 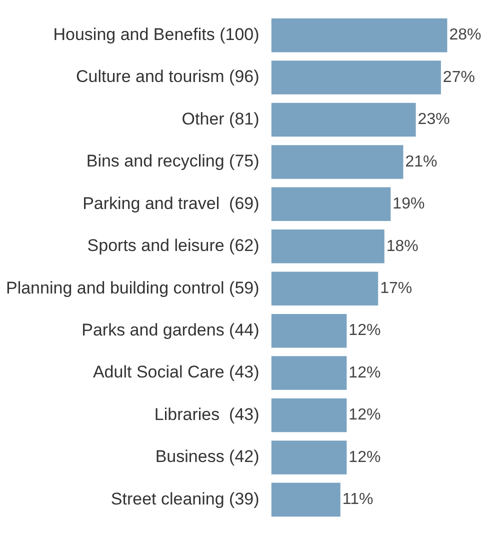 I want to click on data-label: 18%, so click(x=402, y=246).